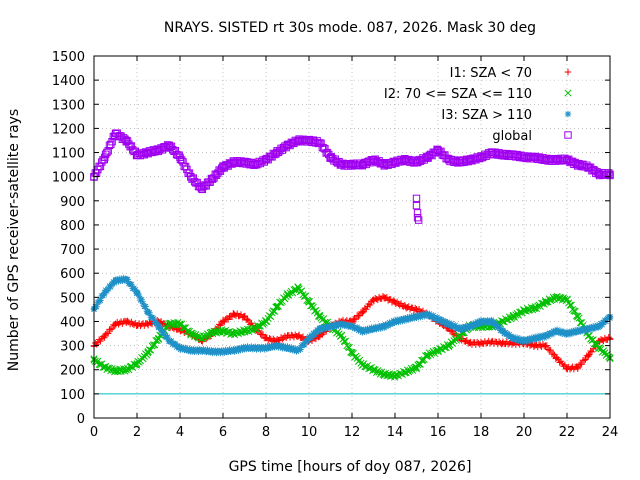  I want to click on y-tick-label: 500, so click(72, 298).